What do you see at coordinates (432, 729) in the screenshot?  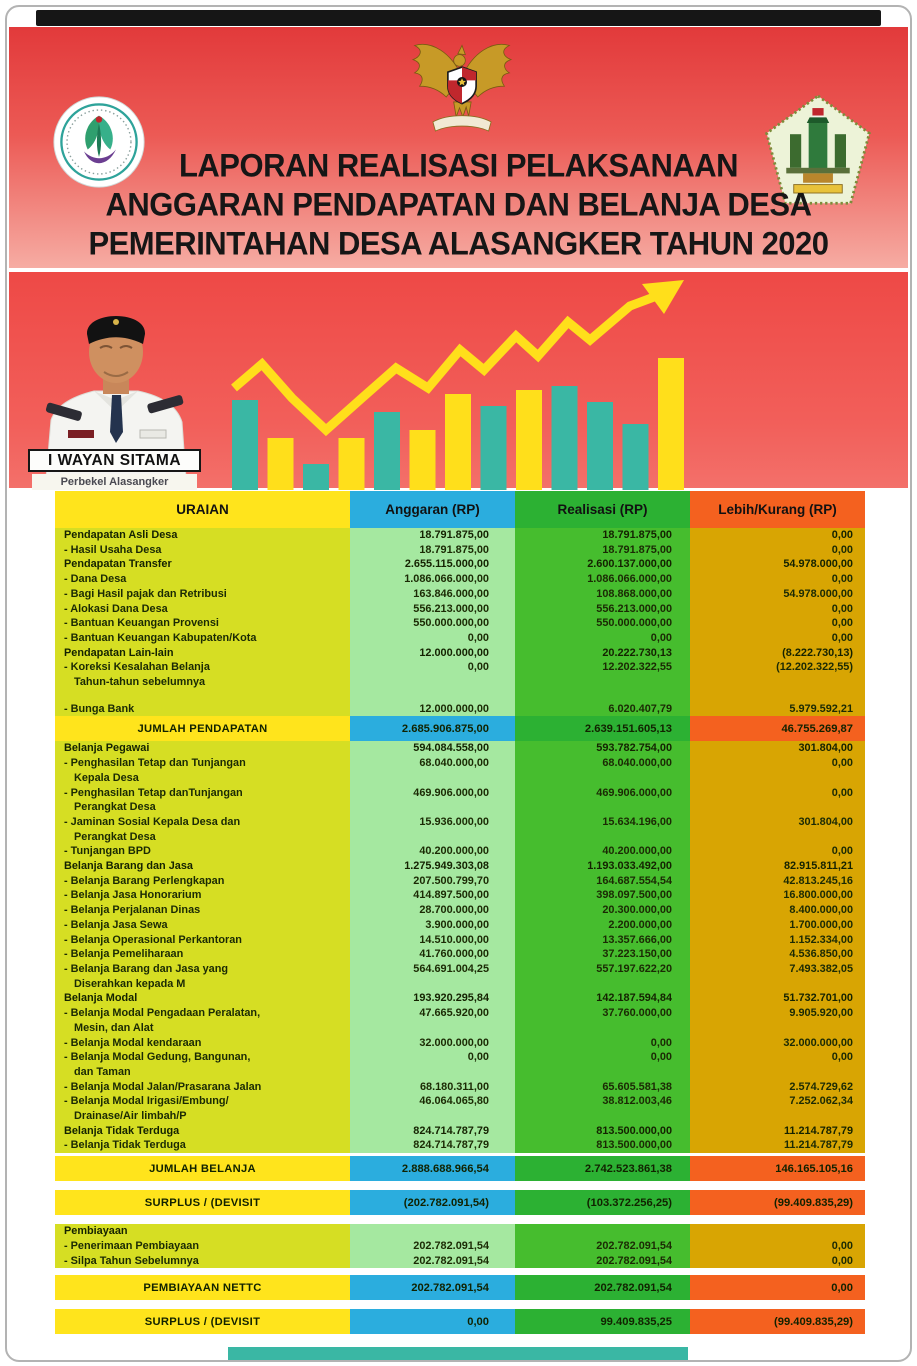 I see `anggaran-cell: 2.685.906.875,00` at bounding box center [432, 729].